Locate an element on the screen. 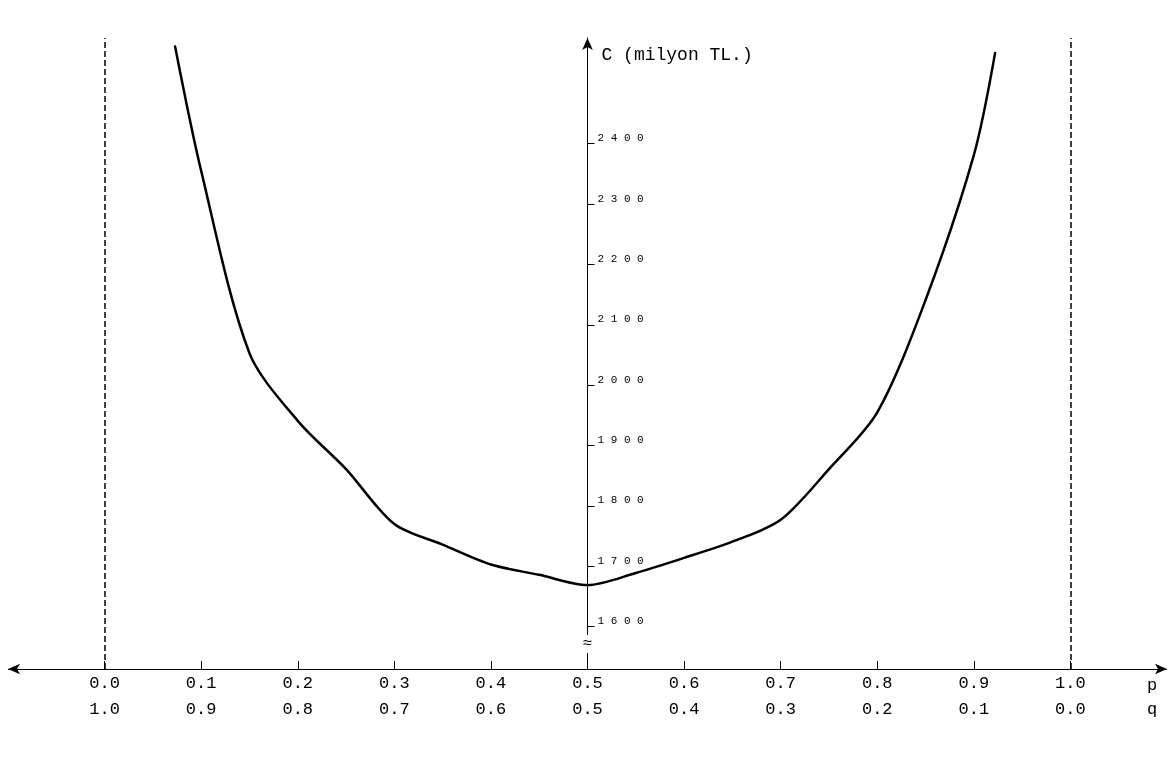 This screenshot has width=1175, height=767. x-tick-label: 0.4 is located at coordinates (491, 683).